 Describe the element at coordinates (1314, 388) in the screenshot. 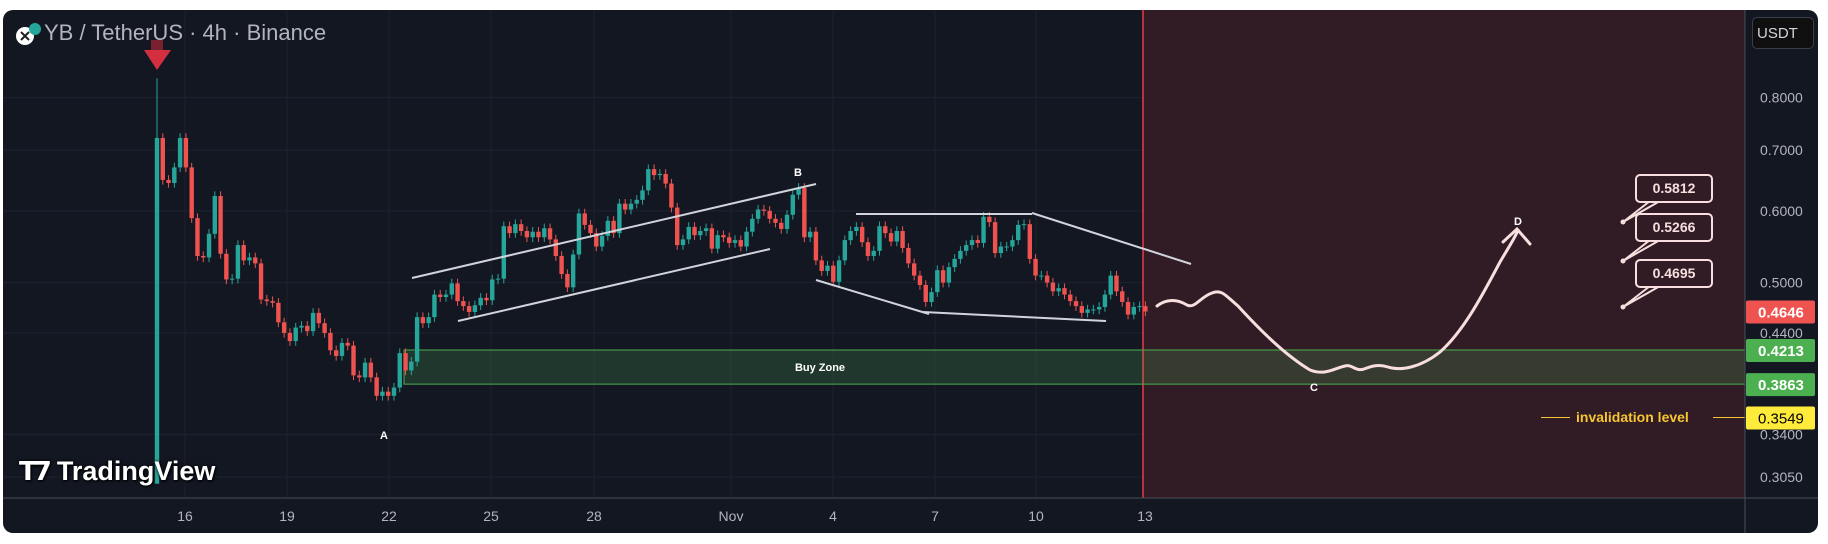

I see `point-c-label: C` at that location.